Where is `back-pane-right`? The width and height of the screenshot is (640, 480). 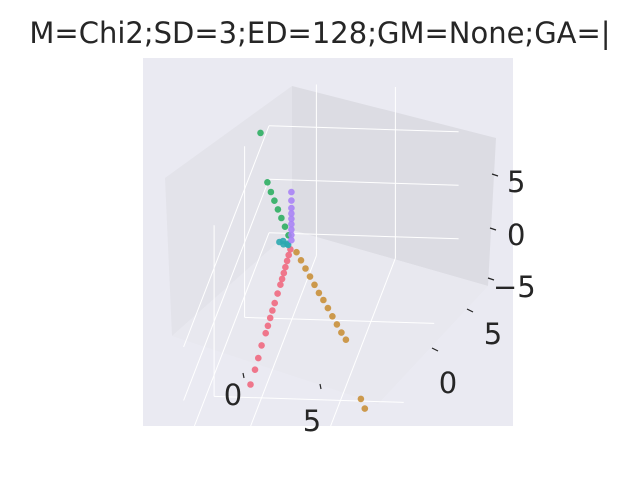 back-pane-right is located at coordinates (394, 186).